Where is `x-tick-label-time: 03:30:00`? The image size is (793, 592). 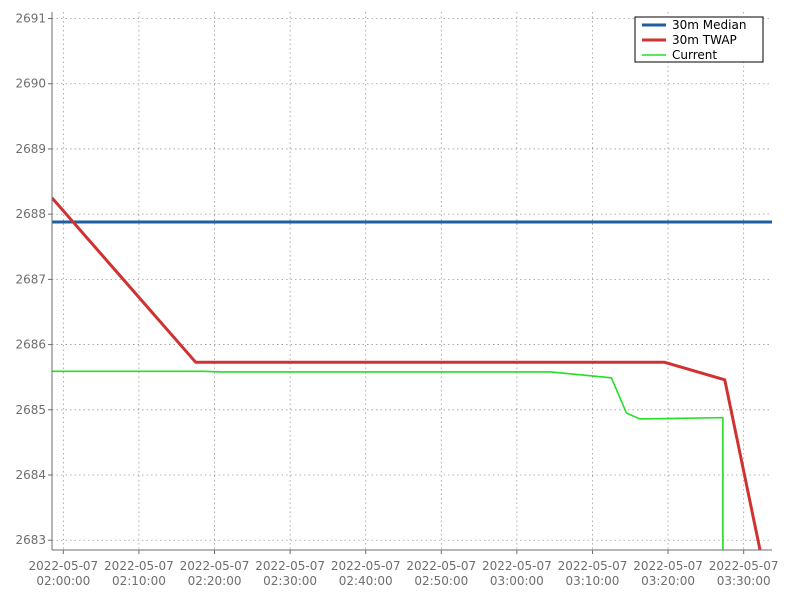
x-tick-label-time: 03:30:00 is located at coordinates (744, 581).